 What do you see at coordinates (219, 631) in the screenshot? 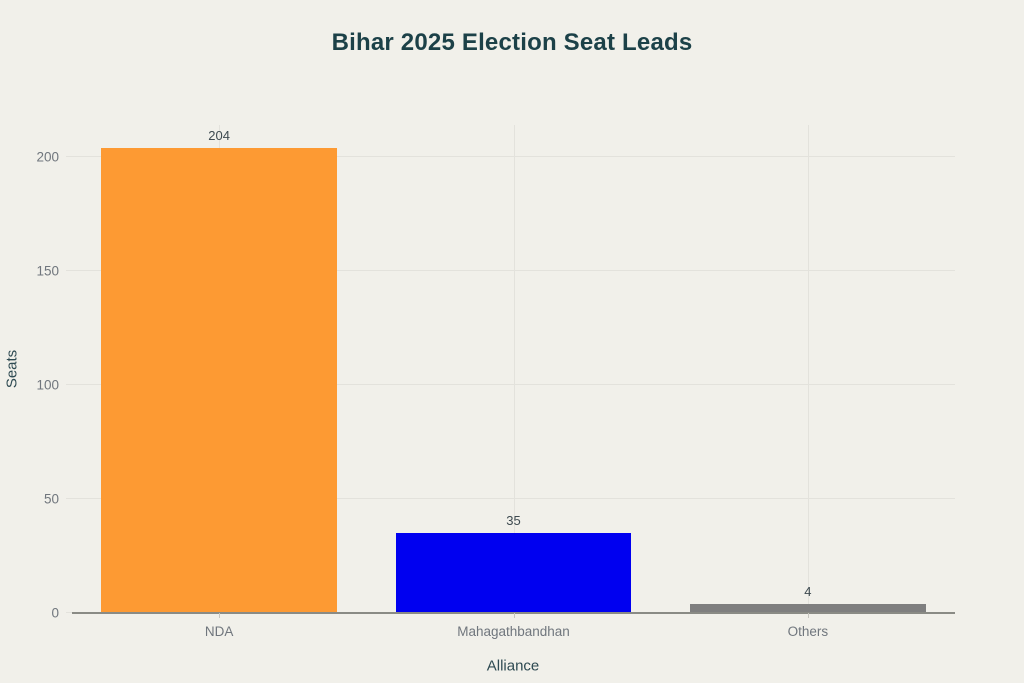
I see `x-tick-label-nda: NDA` at bounding box center [219, 631].